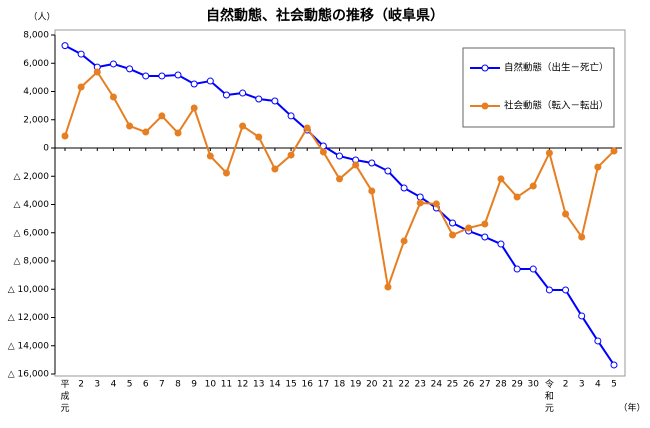 This screenshot has height=428, width=650. Describe the element at coordinates (403, 385) in the screenshot. I see `x-tick-label: 22` at that location.